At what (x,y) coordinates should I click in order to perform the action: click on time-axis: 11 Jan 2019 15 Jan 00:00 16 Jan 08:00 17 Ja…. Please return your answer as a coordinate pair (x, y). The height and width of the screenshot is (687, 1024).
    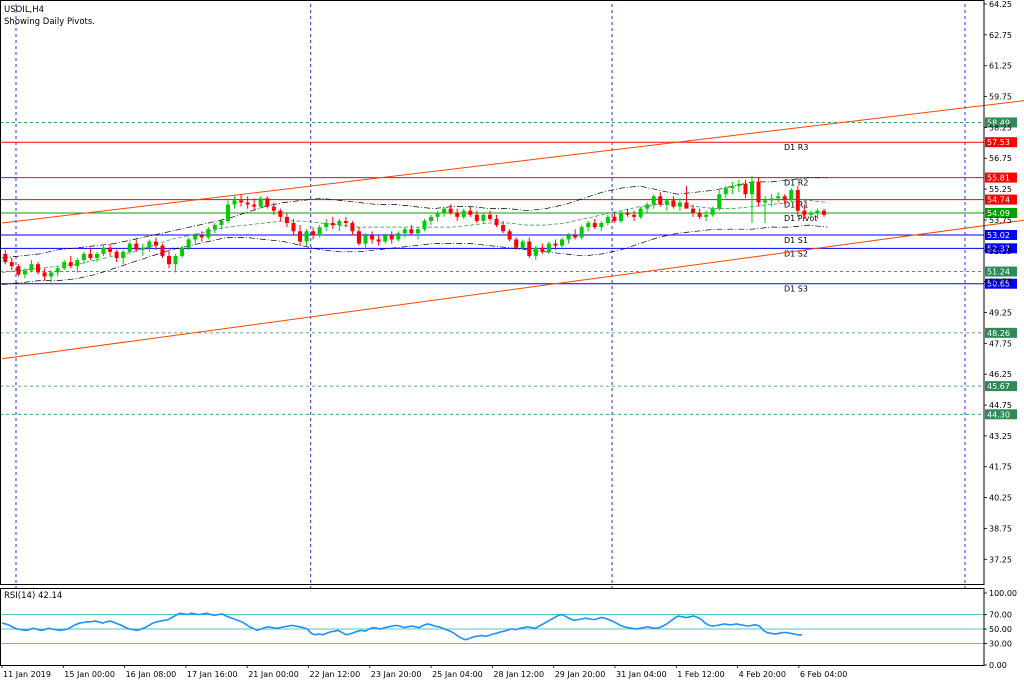
    Looking at the image, I should click on (424, 672).